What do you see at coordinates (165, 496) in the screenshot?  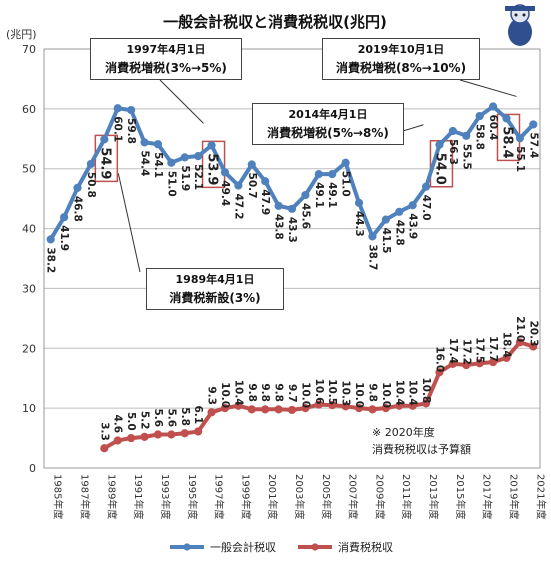 I see `x-tick-label: 1993年度` at bounding box center [165, 496].